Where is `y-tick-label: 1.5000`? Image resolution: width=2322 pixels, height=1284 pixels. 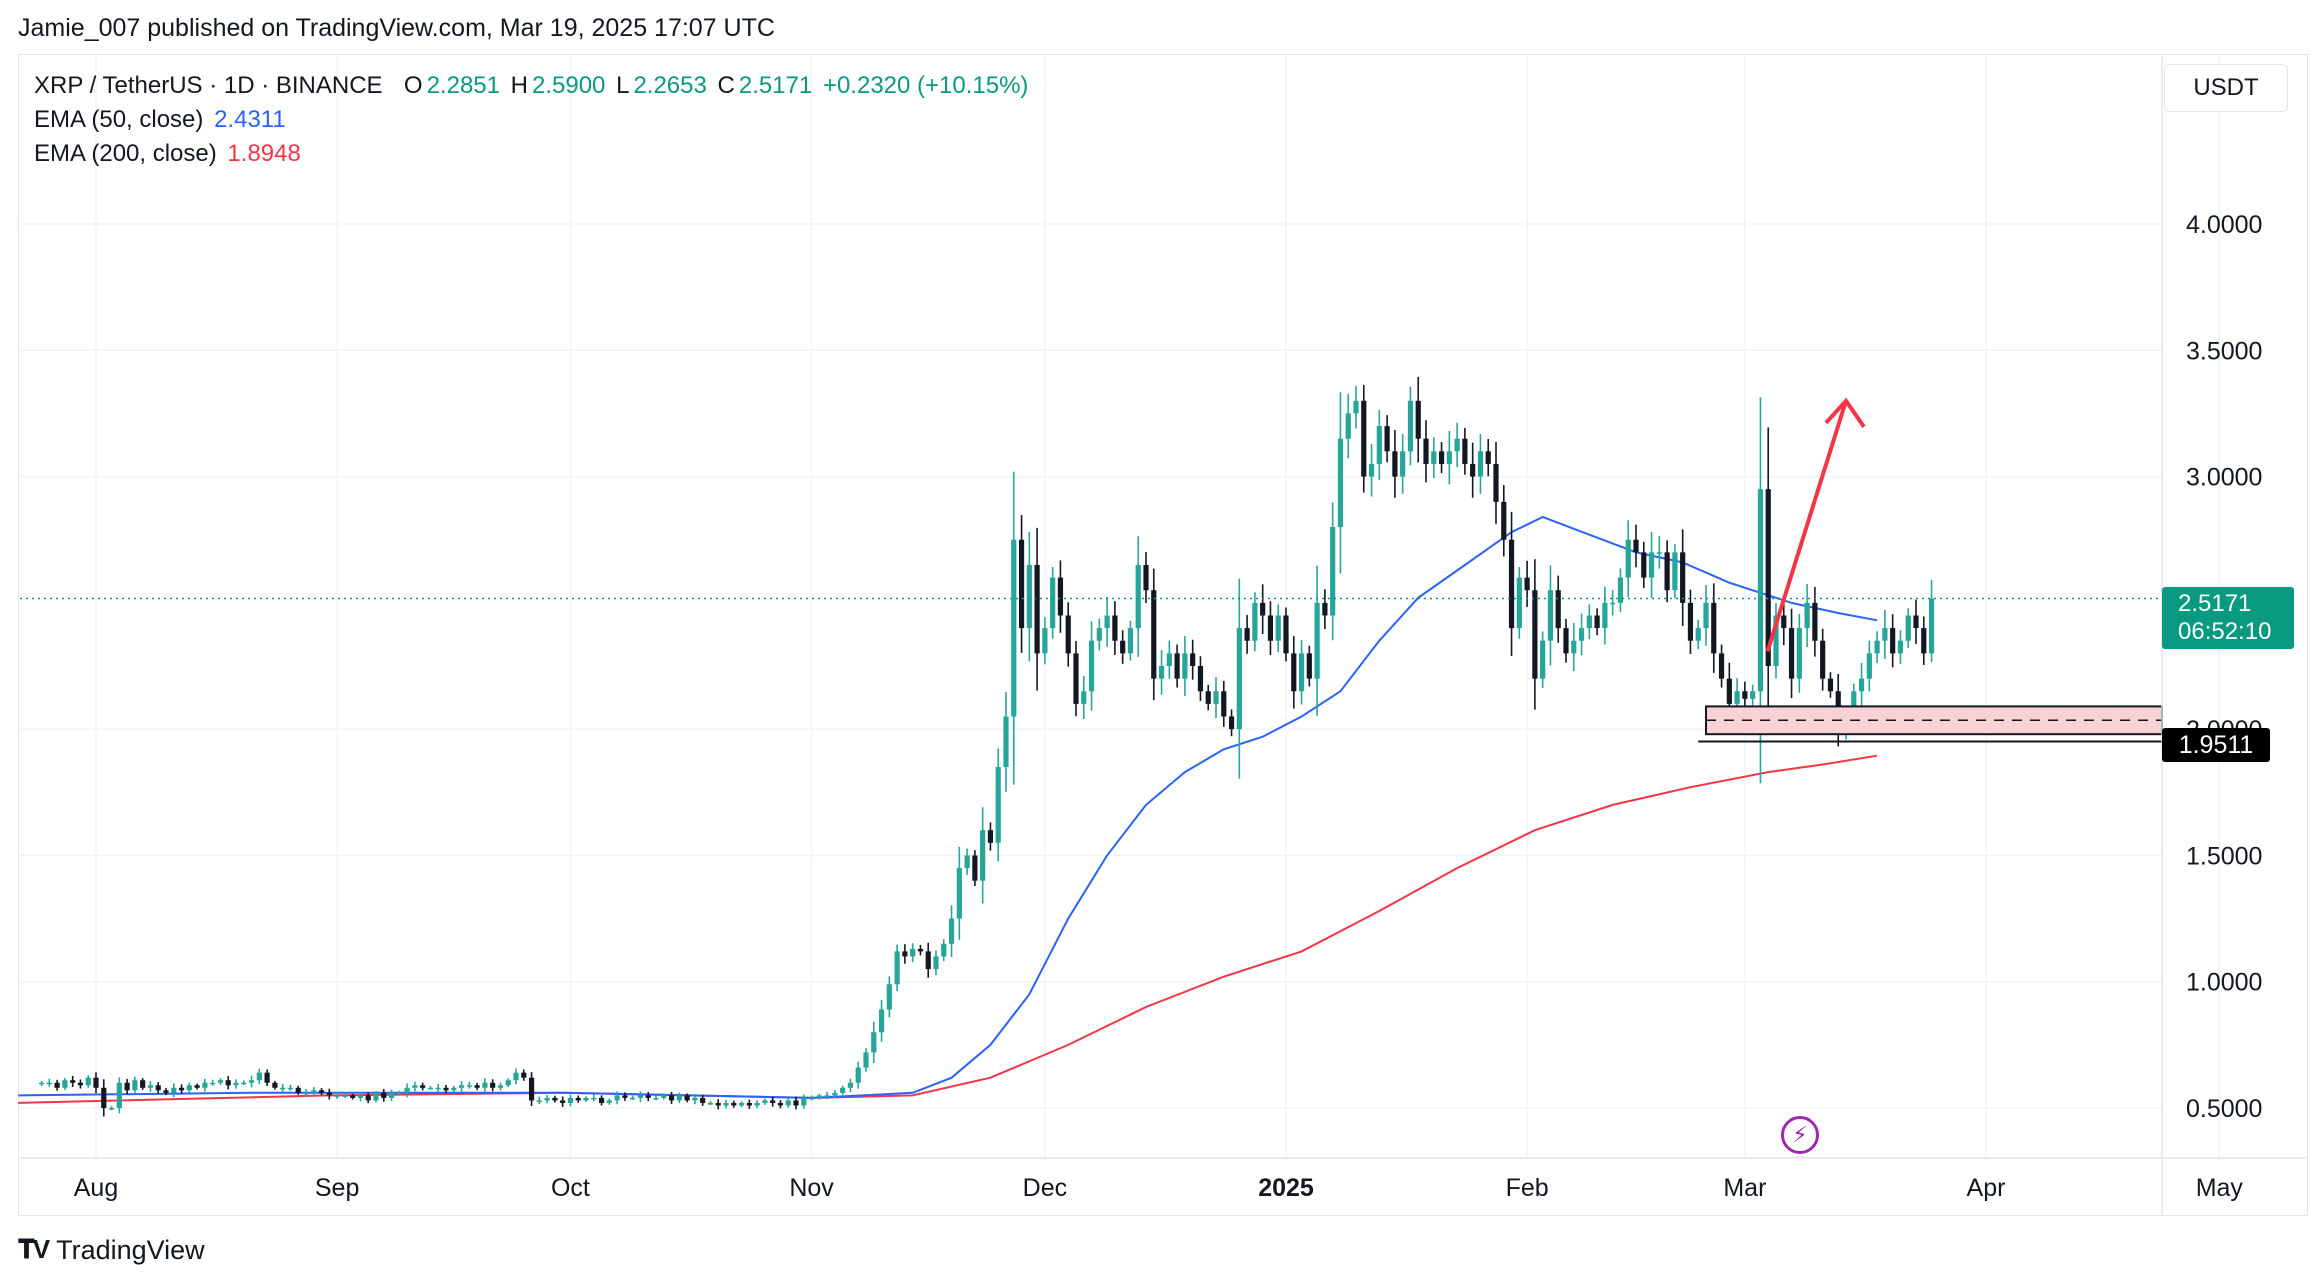 y-tick-label: 1.5000 is located at coordinates (2224, 856).